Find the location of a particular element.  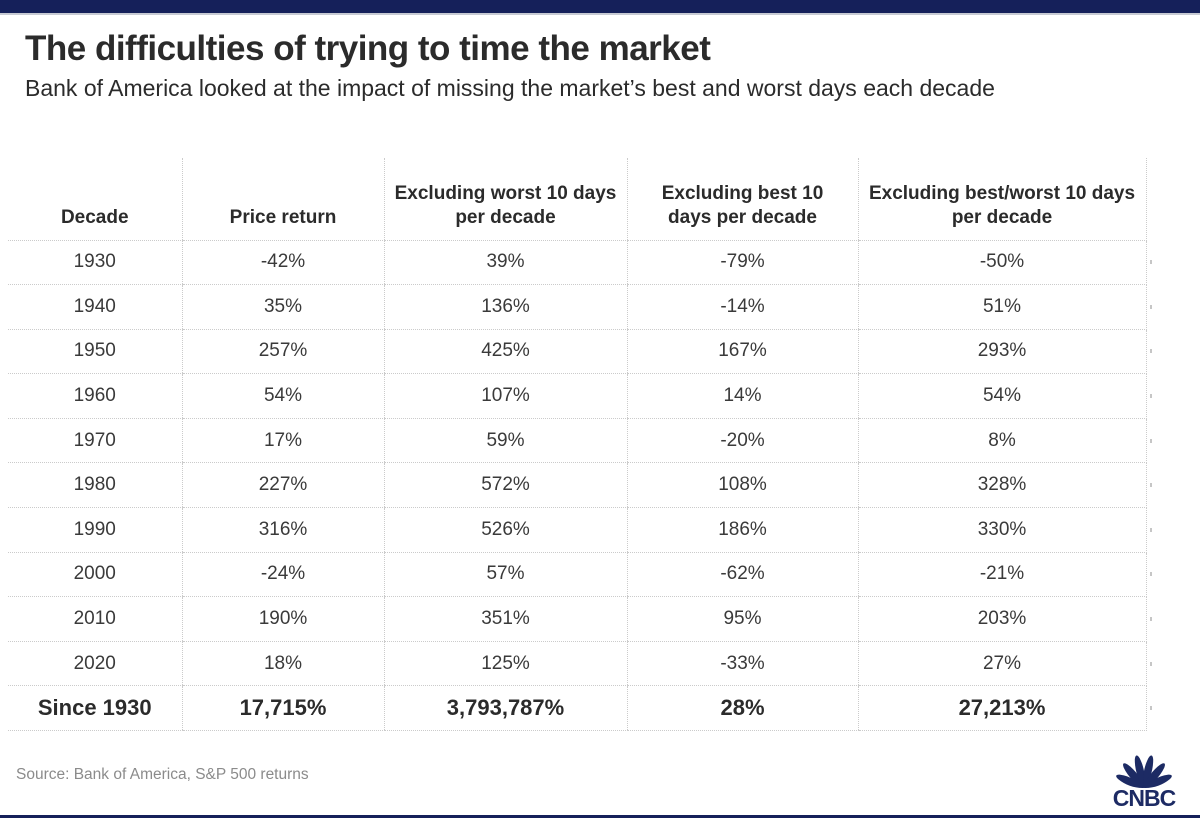

table-row: 1970 17% 59% -20% 8% is located at coordinates (577, 441).